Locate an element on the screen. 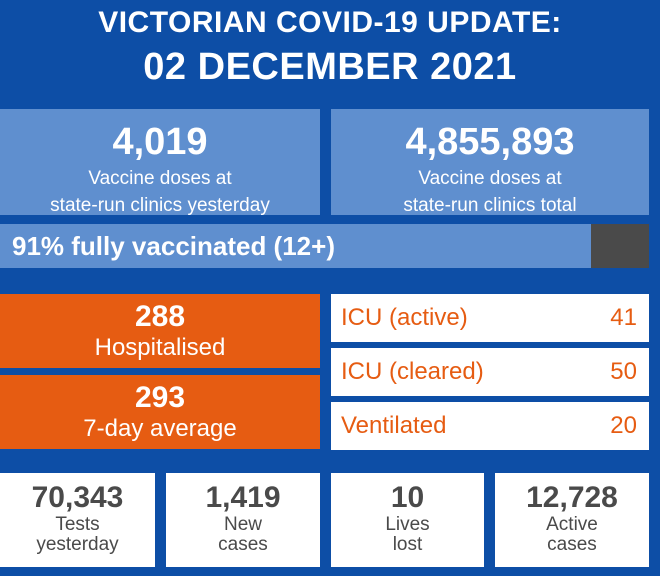 The height and width of the screenshot is (576, 660). hospitalised-card: 288 Hospitalised is located at coordinates (160, 331).